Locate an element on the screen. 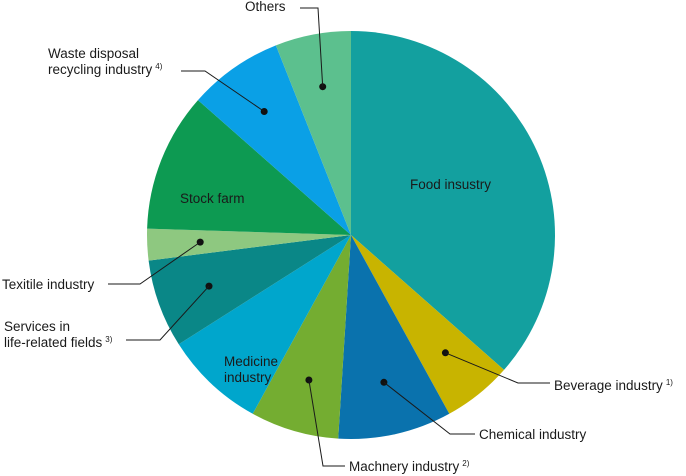 This screenshot has height=476, width=686. label-services: Services in life-related fields 3) is located at coordinates (58, 334).